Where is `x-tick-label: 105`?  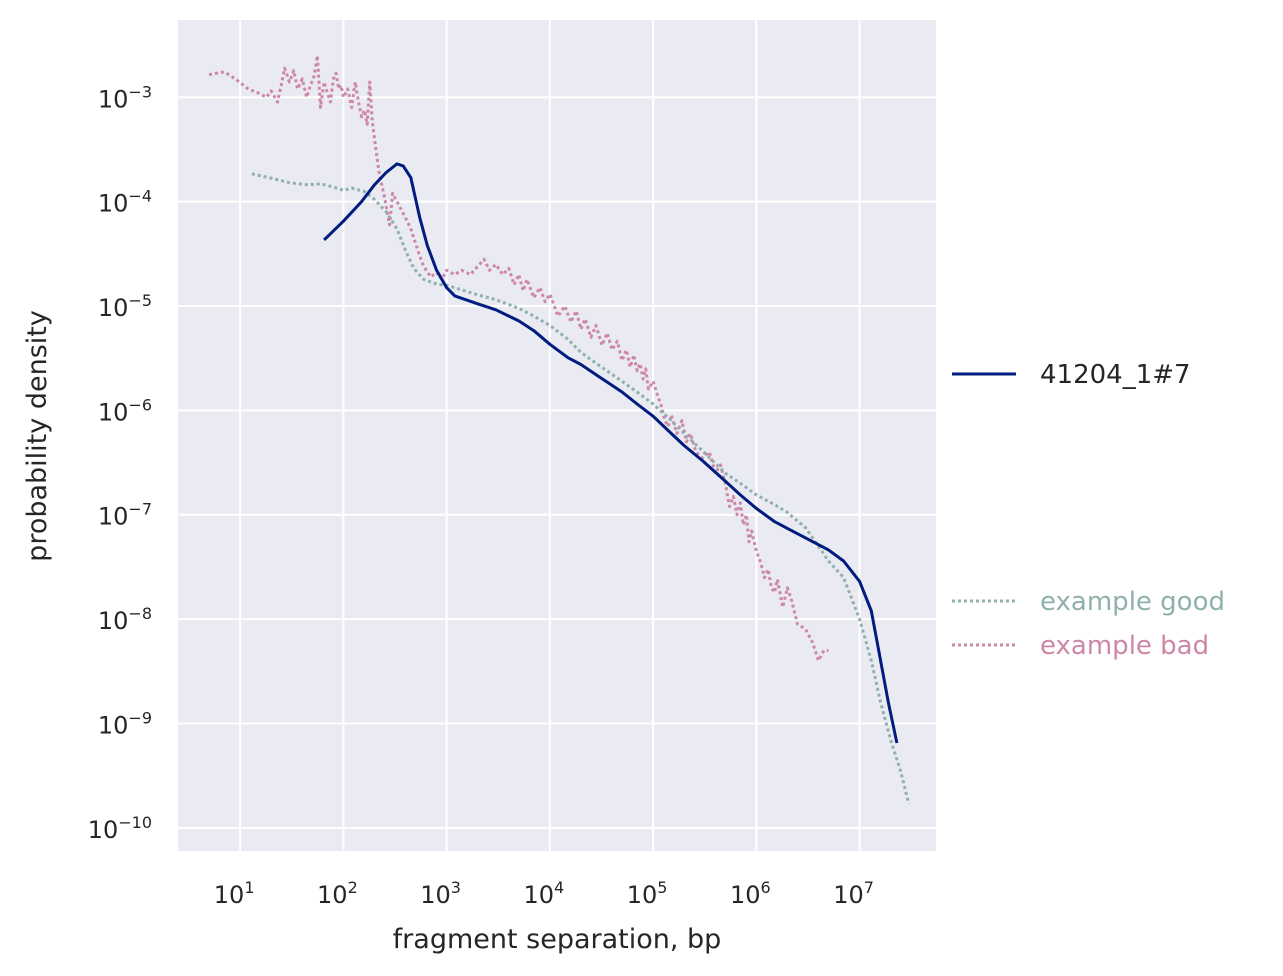 x-tick-label: 105 is located at coordinates (647, 893).